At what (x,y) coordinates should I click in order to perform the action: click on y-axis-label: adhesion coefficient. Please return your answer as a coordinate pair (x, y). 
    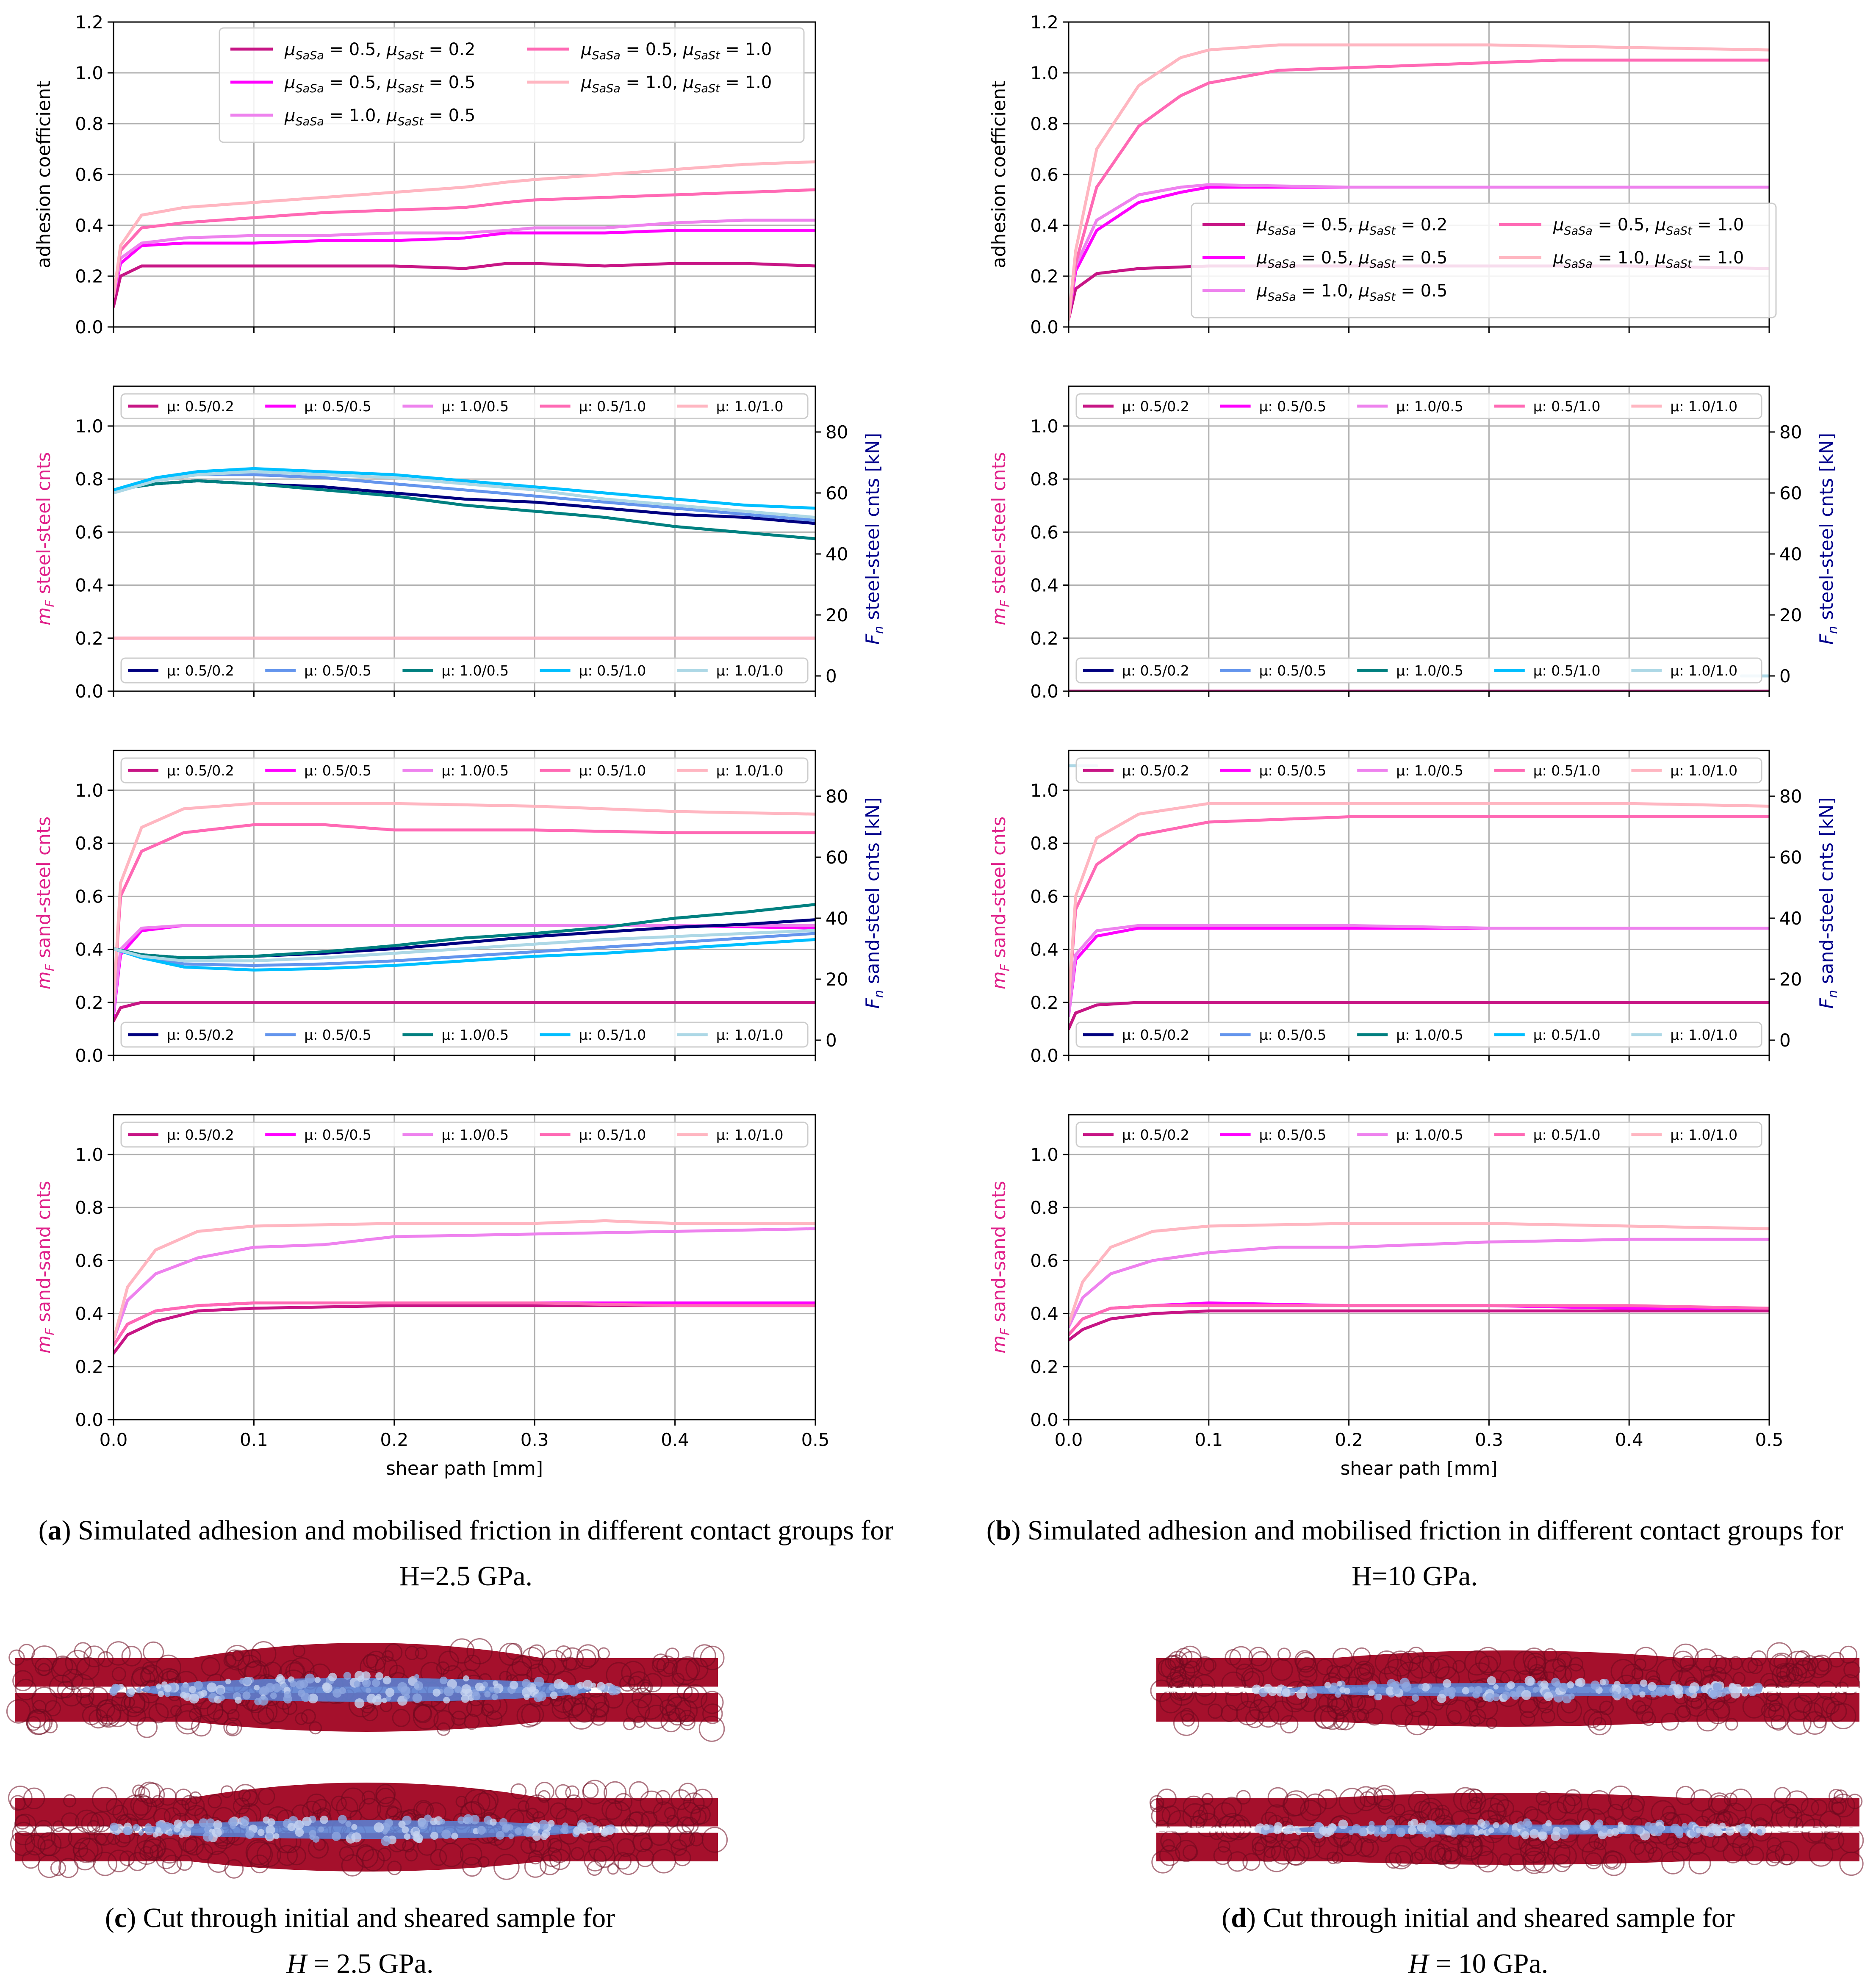
    Looking at the image, I should click on (44, 174).